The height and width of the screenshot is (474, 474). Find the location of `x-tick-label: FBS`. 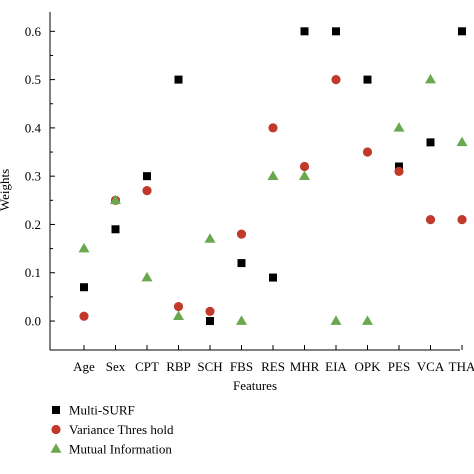

x-tick-label: FBS is located at coordinates (241, 366).